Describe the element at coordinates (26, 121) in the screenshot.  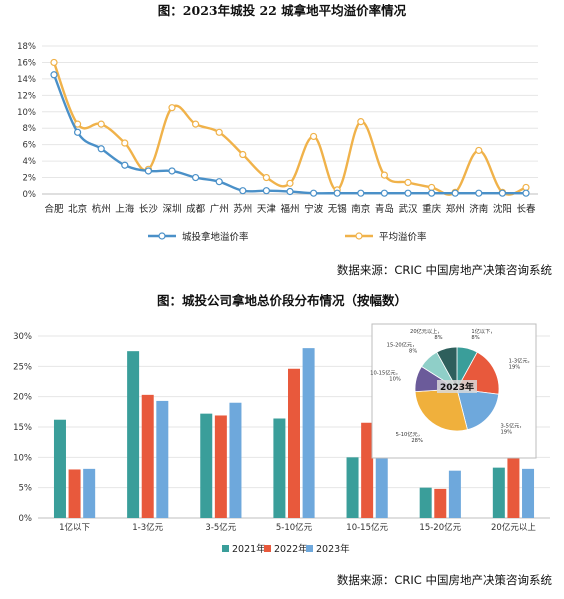
I see `line-chart-y-axis: 0% 2% 4% 6% 8% 10% 12% 14% 16% 18%` at that location.